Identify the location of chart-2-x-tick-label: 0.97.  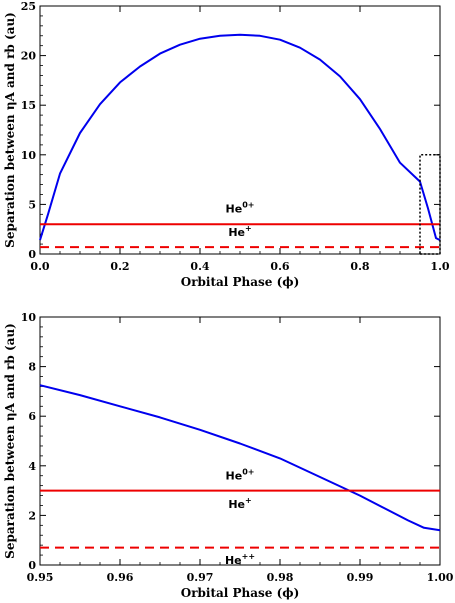
(200, 577).